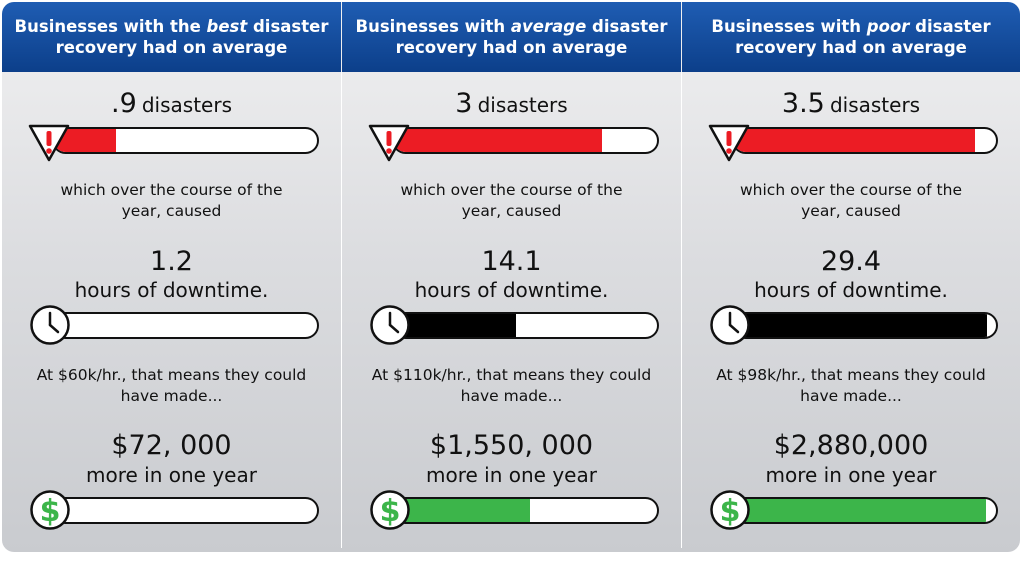 The image size is (1032, 570). What do you see at coordinates (851, 445) in the screenshot?
I see `amount-value: $2,880,000` at bounding box center [851, 445].